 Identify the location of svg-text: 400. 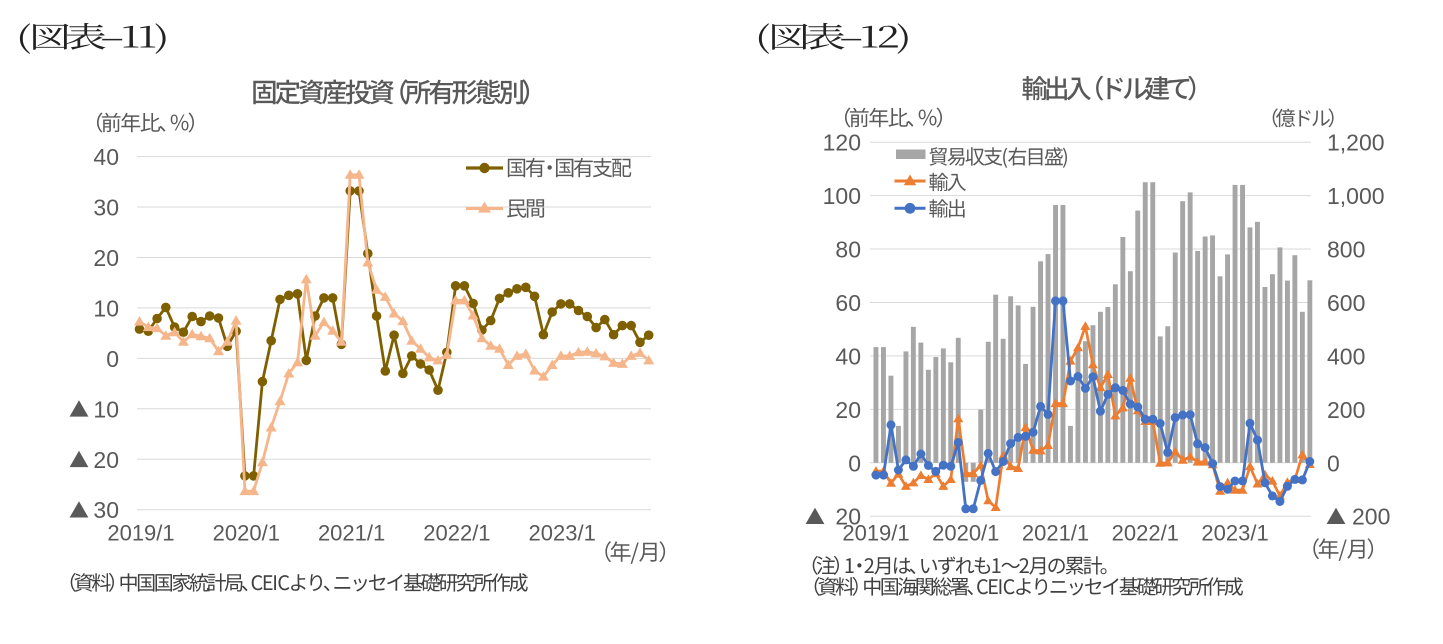
(1346, 356).